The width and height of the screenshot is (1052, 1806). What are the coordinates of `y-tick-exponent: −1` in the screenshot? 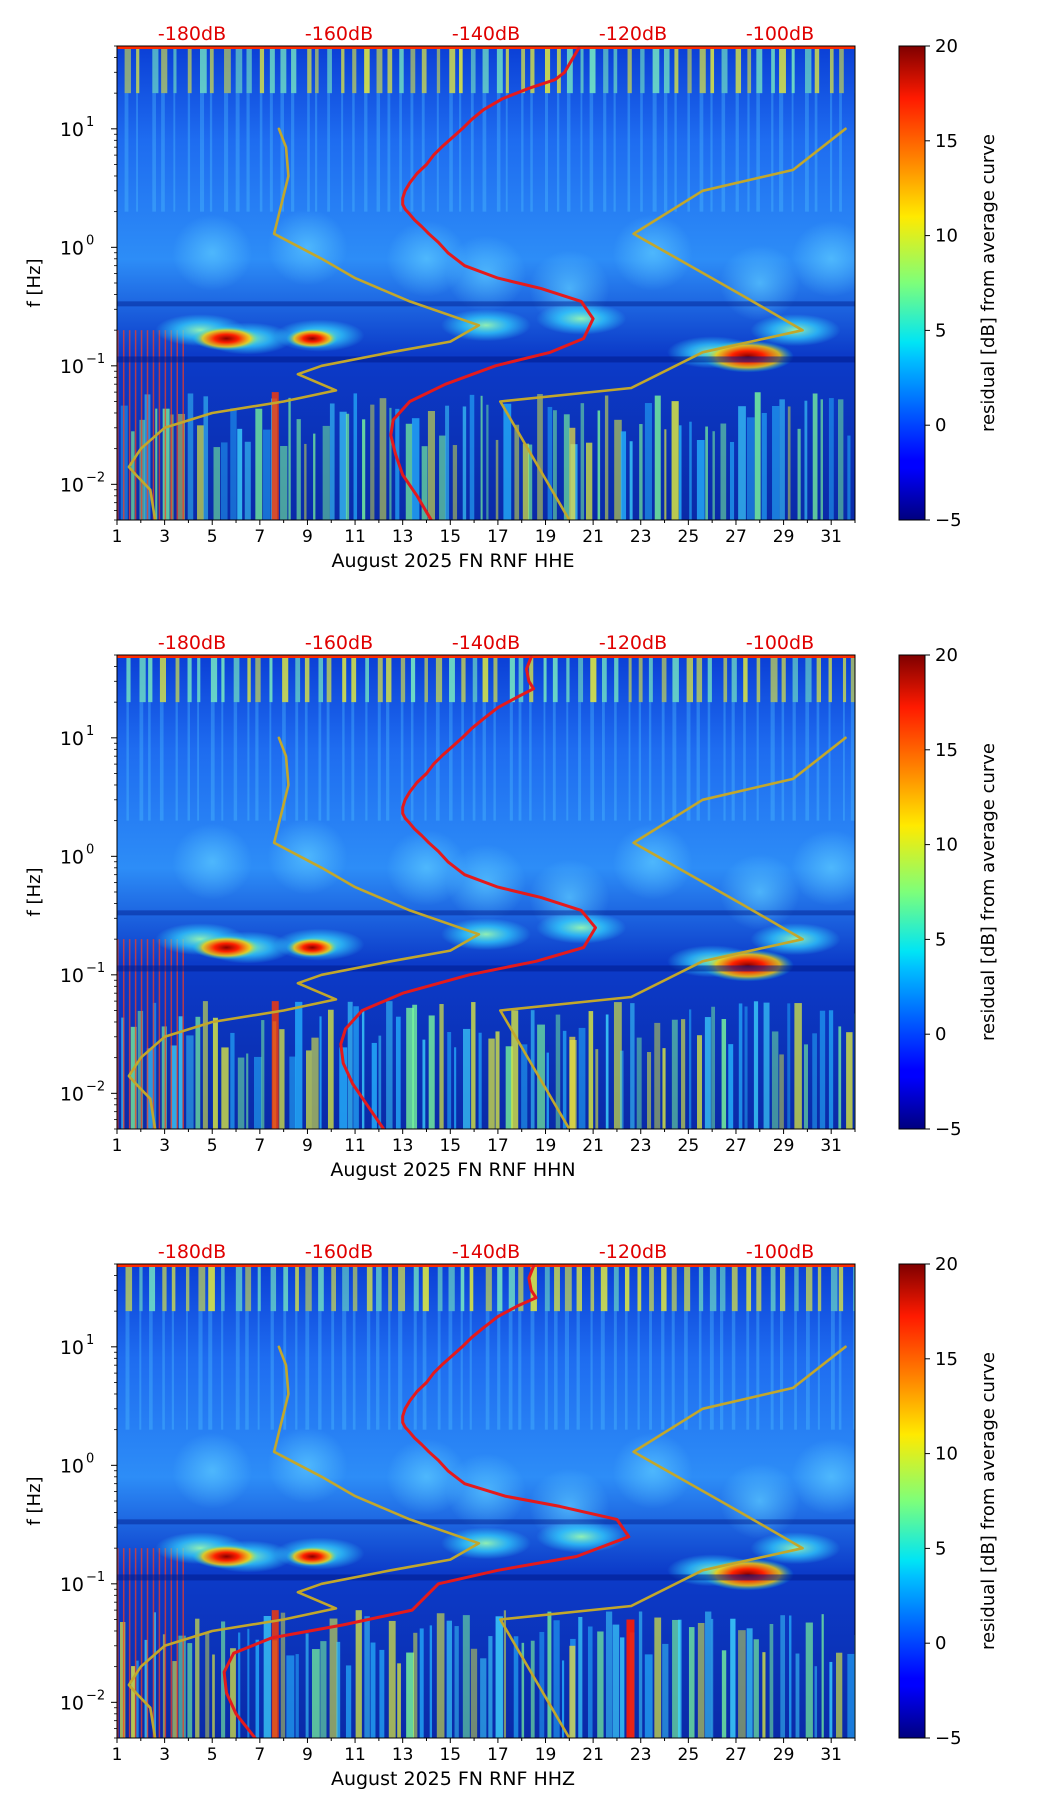 It's located at (95, 359).